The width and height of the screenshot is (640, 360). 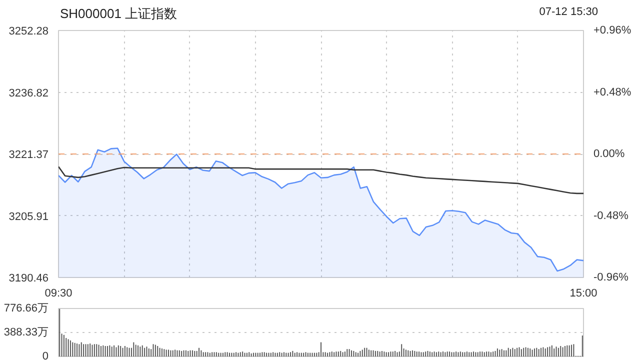 What do you see at coordinates (584, 294) in the screenshot?
I see `x-tick-label: 15:00` at bounding box center [584, 294].